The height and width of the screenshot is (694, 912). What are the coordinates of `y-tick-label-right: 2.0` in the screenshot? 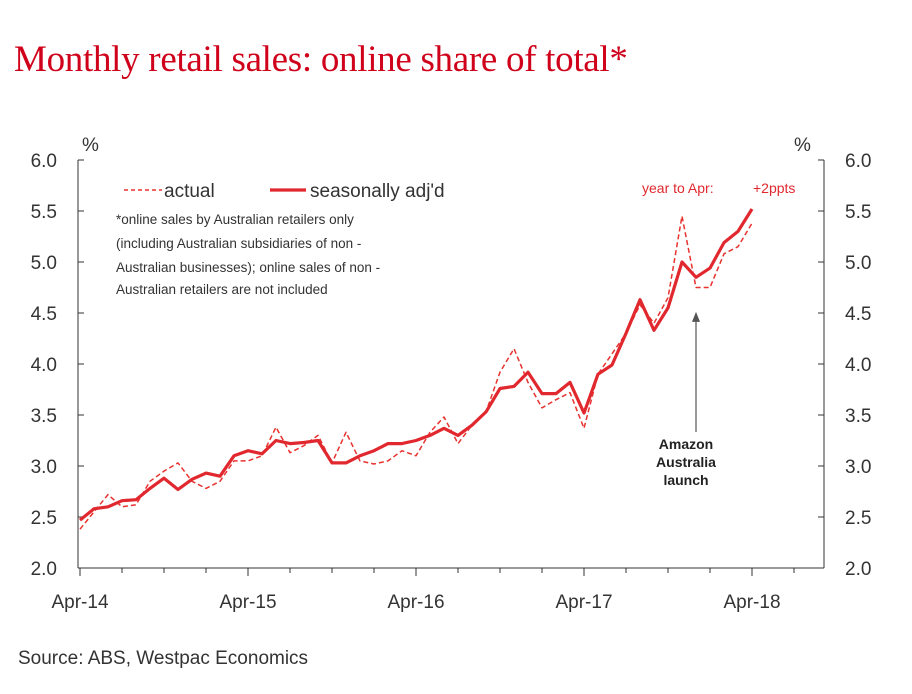 It's located at (858, 569).